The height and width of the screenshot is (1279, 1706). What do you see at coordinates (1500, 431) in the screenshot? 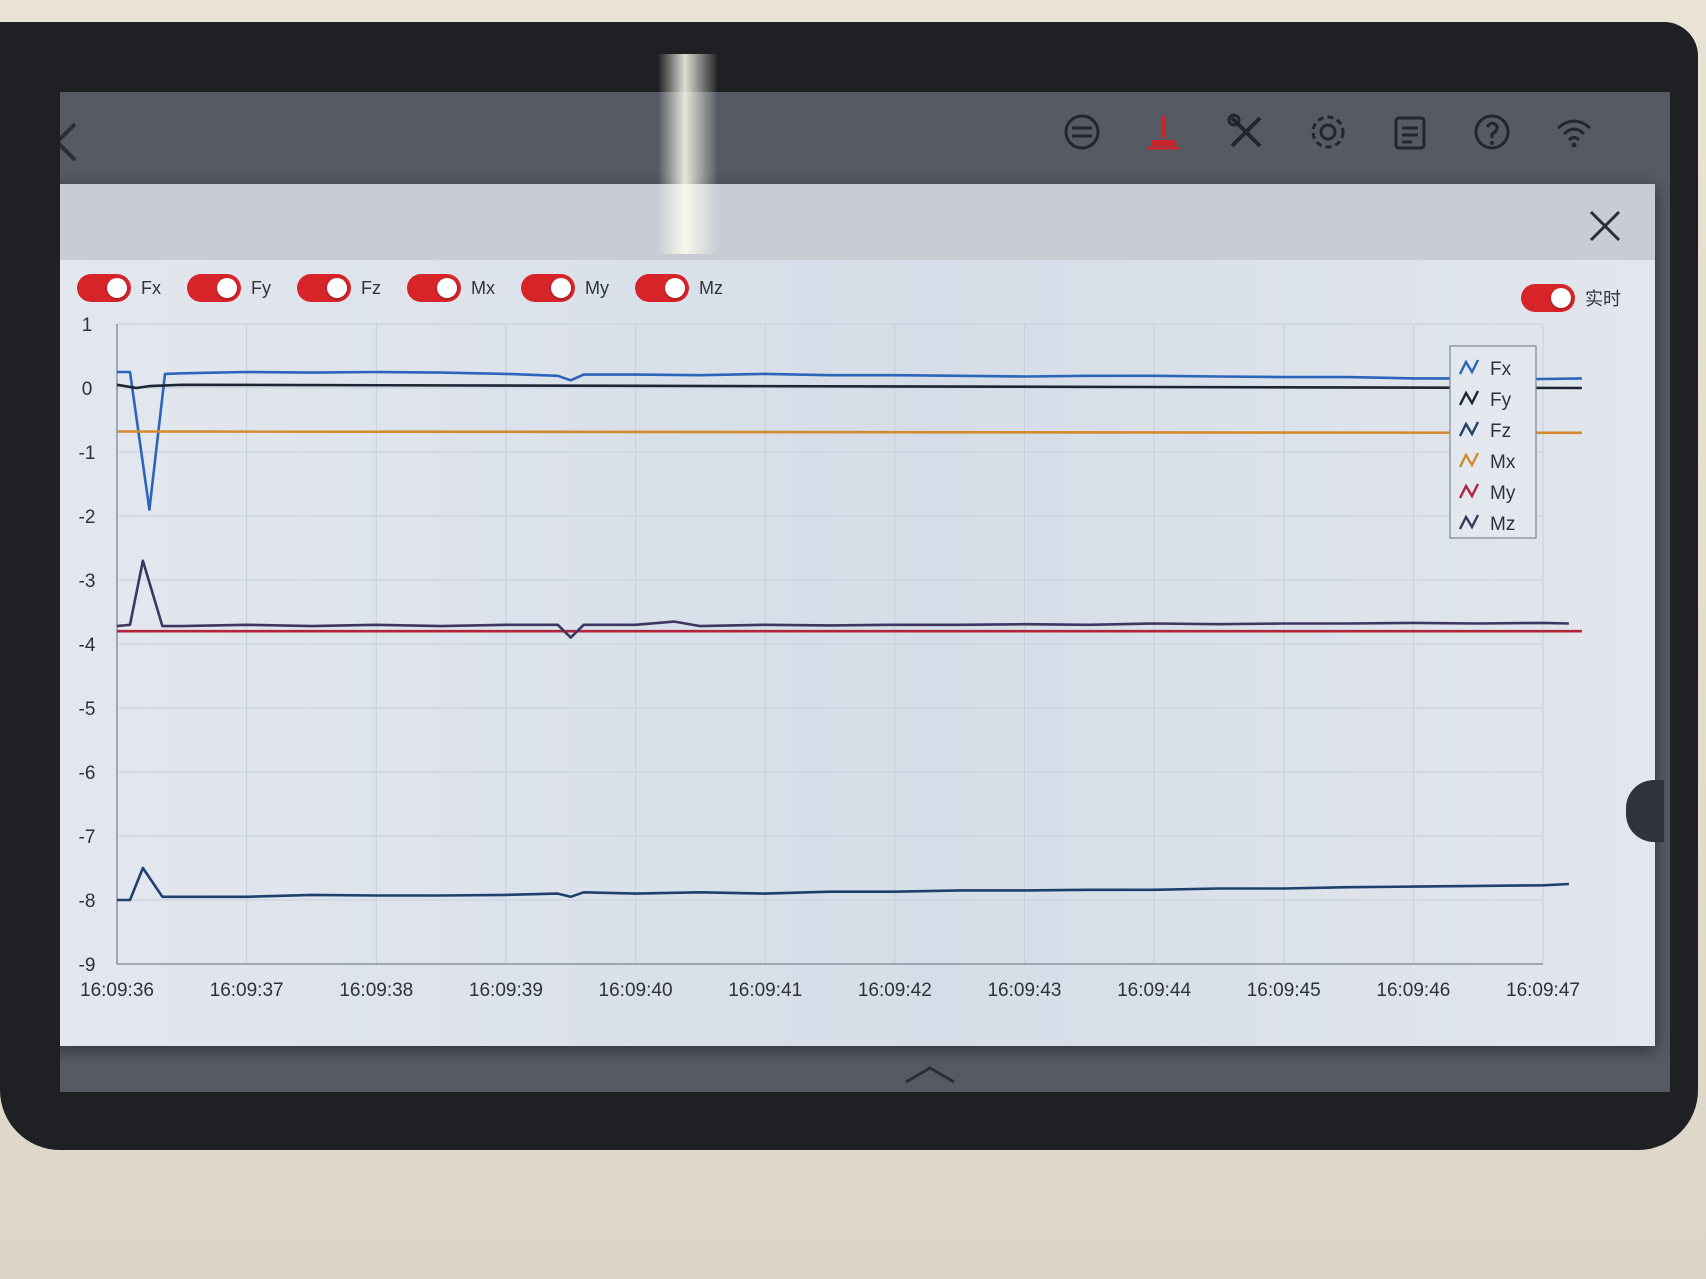
I see `legend-label-fz: Fz` at bounding box center [1500, 431].